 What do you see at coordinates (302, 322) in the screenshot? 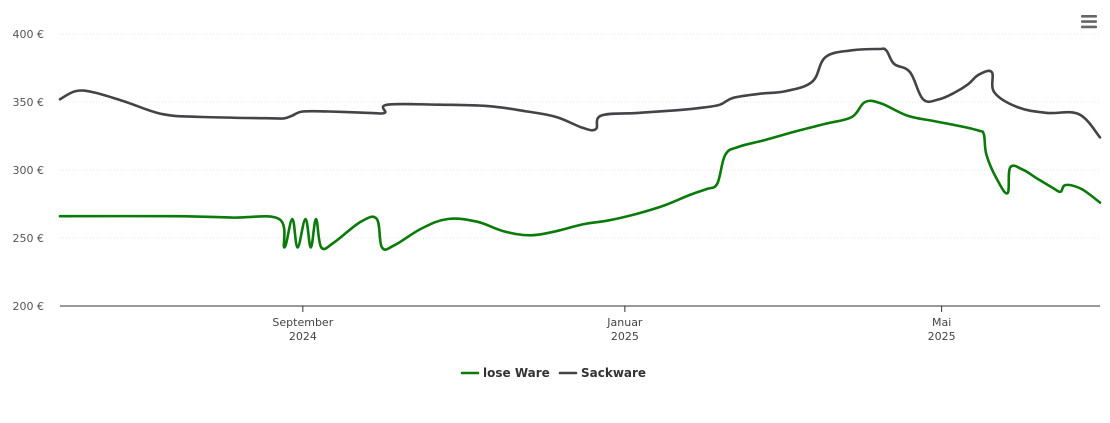
I see `x-tick-label-month-0: September` at bounding box center [302, 322].